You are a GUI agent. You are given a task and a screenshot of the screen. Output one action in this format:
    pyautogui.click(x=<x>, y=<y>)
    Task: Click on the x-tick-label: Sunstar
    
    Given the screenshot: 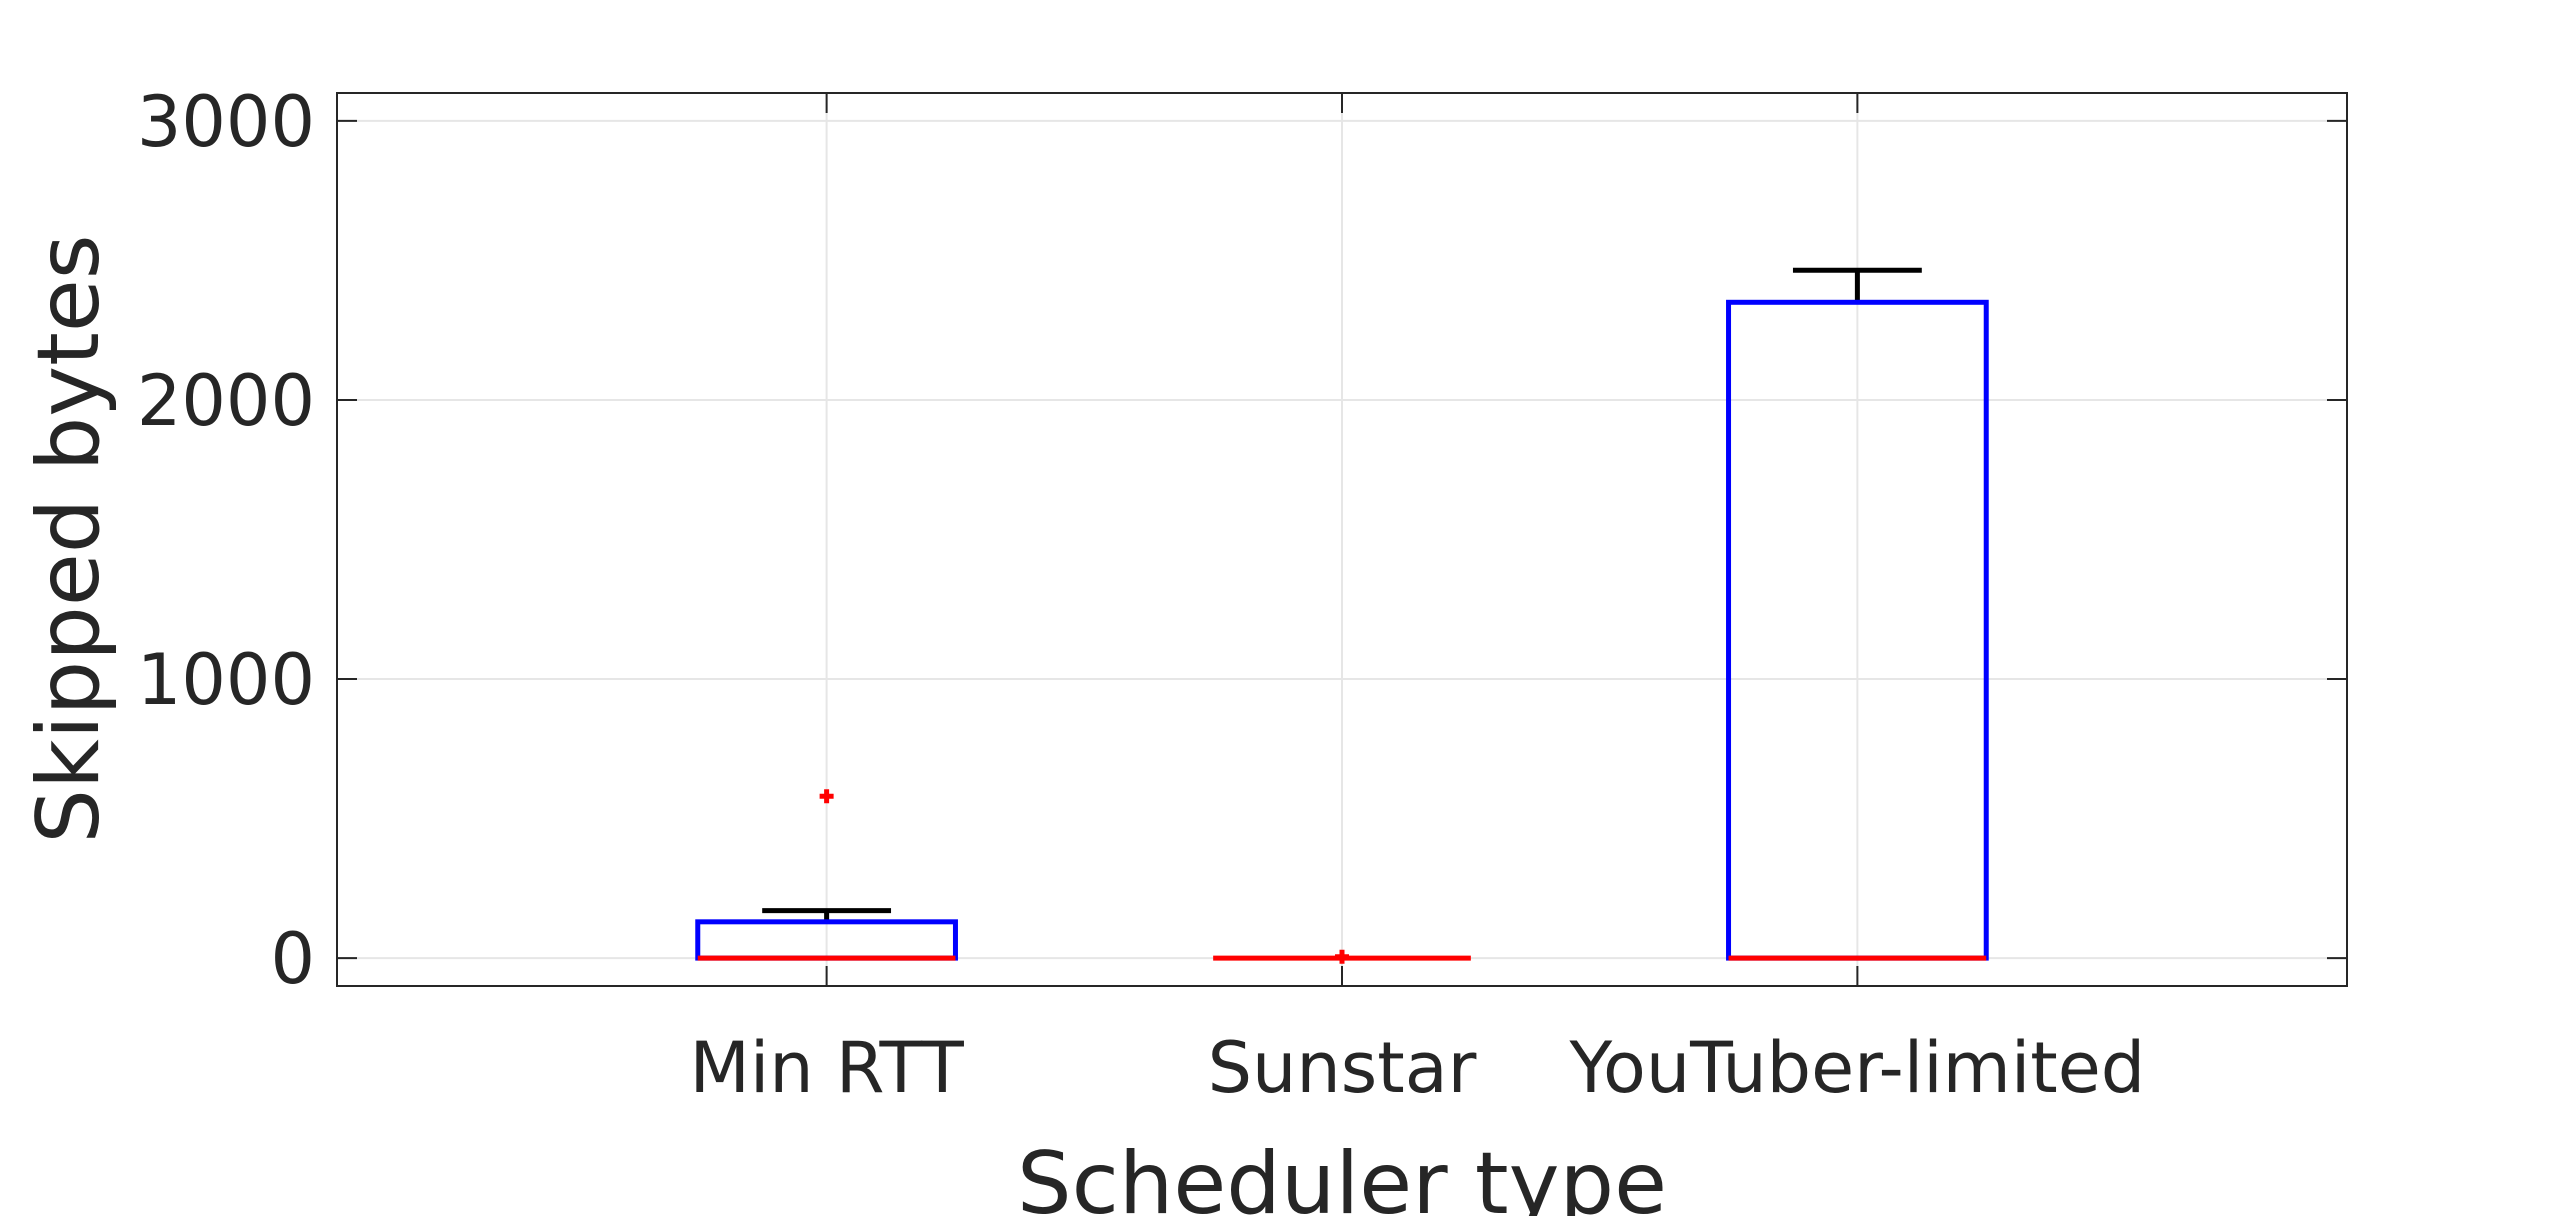 What is the action you would take?
    pyautogui.click(x=1342, y=1068)
    